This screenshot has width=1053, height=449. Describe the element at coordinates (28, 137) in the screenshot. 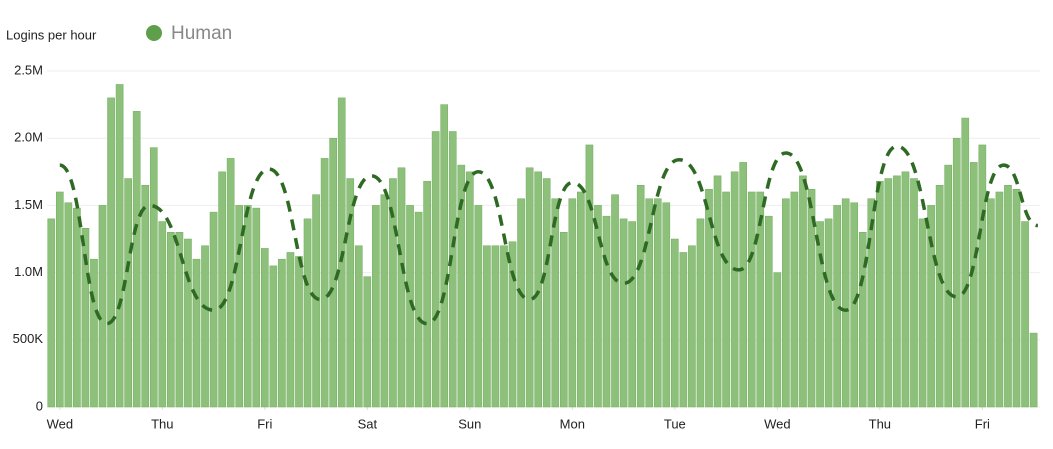

I see `y-tick-label: 2.0M` at that location.